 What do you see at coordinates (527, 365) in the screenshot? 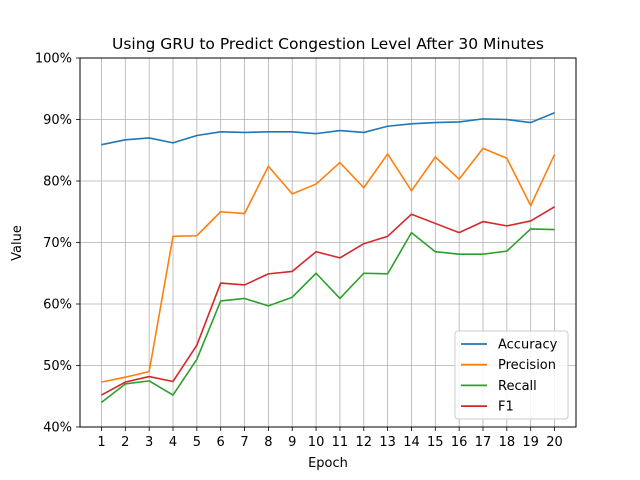
I see `legend-label: Precision` at bounding box center [527, 365].